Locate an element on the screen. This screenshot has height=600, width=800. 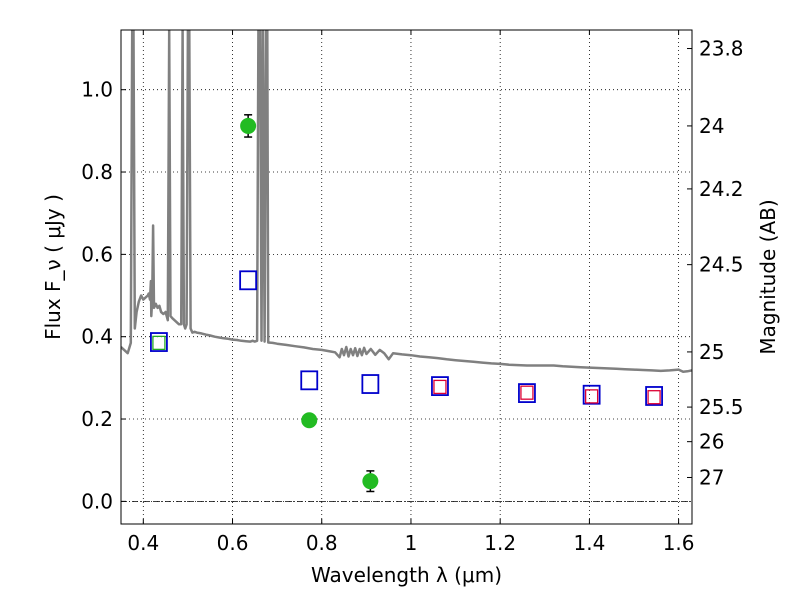
x-tick-label: 1.2 is located at coordinates (500, 543).